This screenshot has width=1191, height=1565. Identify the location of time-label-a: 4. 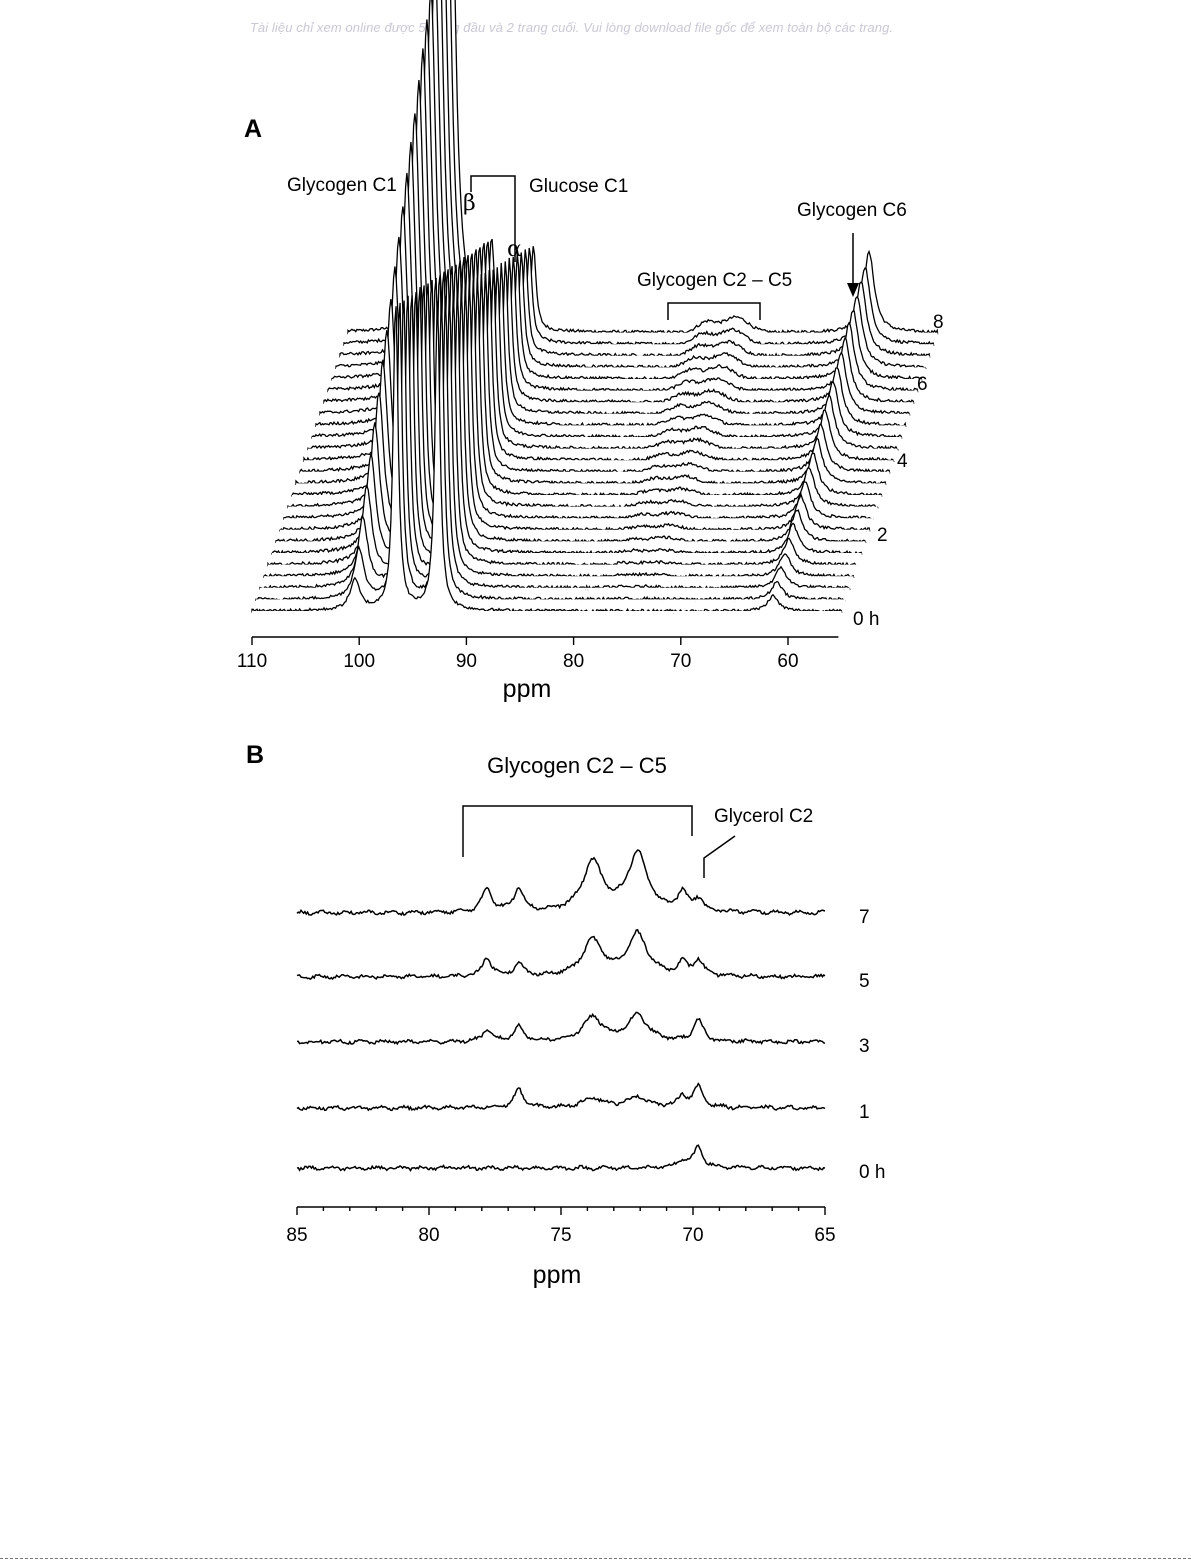
(902, 461).